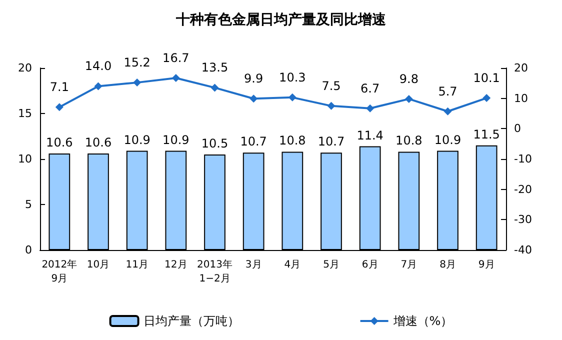  What do you see at coordinates (214, 271) in the screenshot?
I see `x-tick-label: 2013年 1−2月` at bounding box center [214, 271].